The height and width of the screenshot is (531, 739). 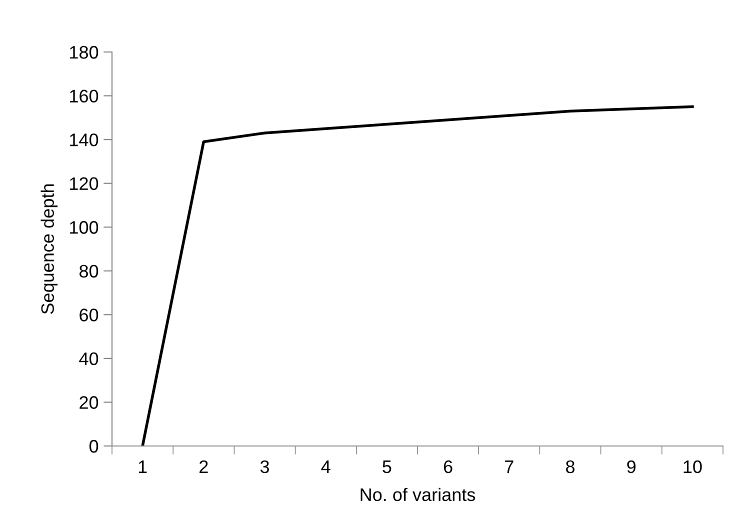 I want to click on x-tick-label: 5, so click(x=387, y=467).